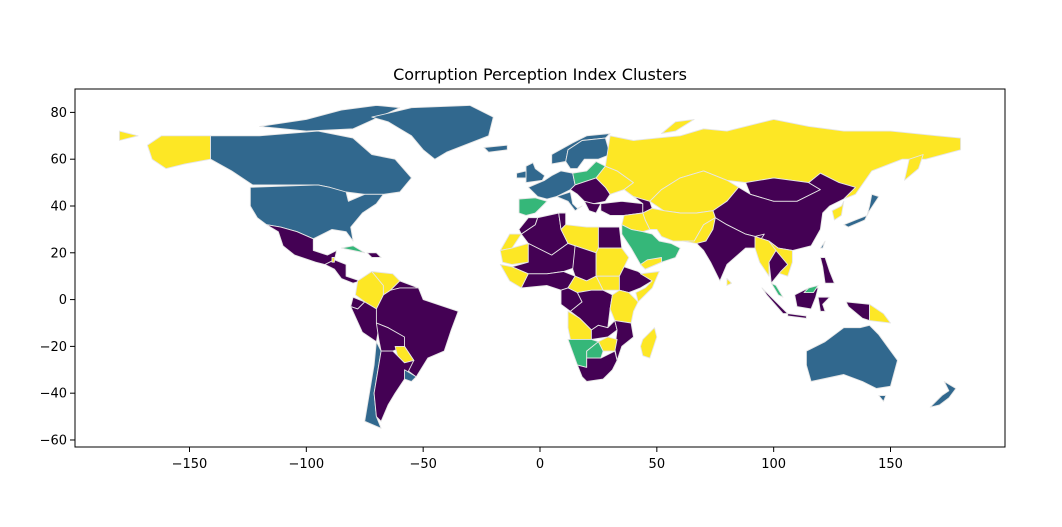  I want to click on y-tick-label: 60, so click(58, 160).